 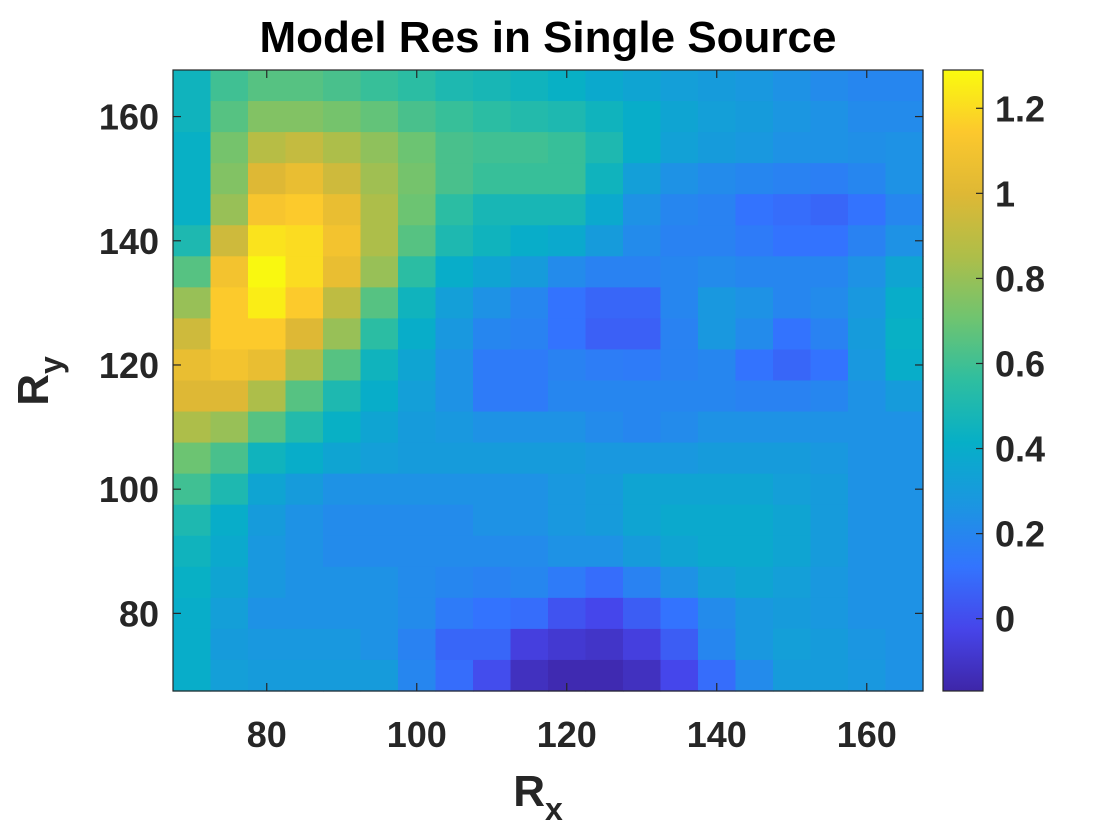 What do you see at coordinates (567, 734) in the screenshot?
I see `x-tick-label: 120` at bounding box center [567, 734].